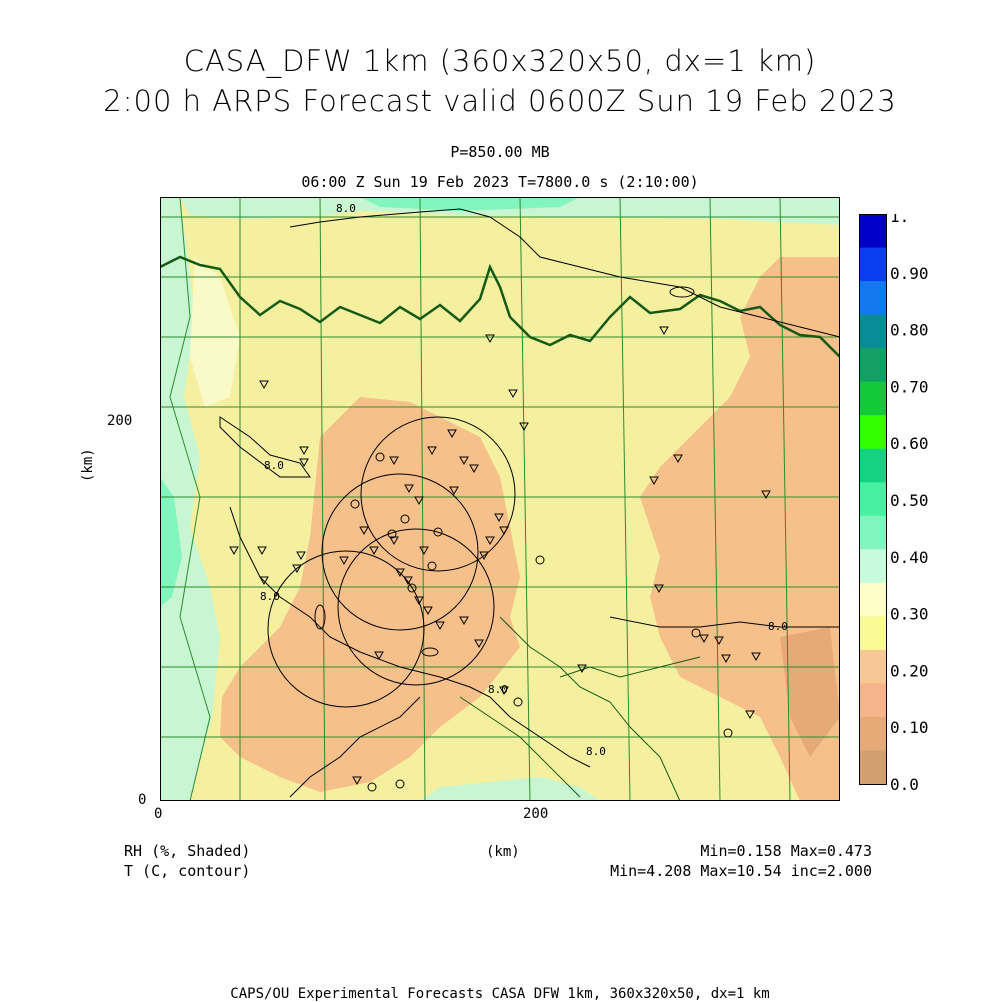 The image size is (1000, 1002). What do you see at coordinates (158, 814) in the screenshot?
I see `x-tick-0: 0` at bounding box center [158, 814].